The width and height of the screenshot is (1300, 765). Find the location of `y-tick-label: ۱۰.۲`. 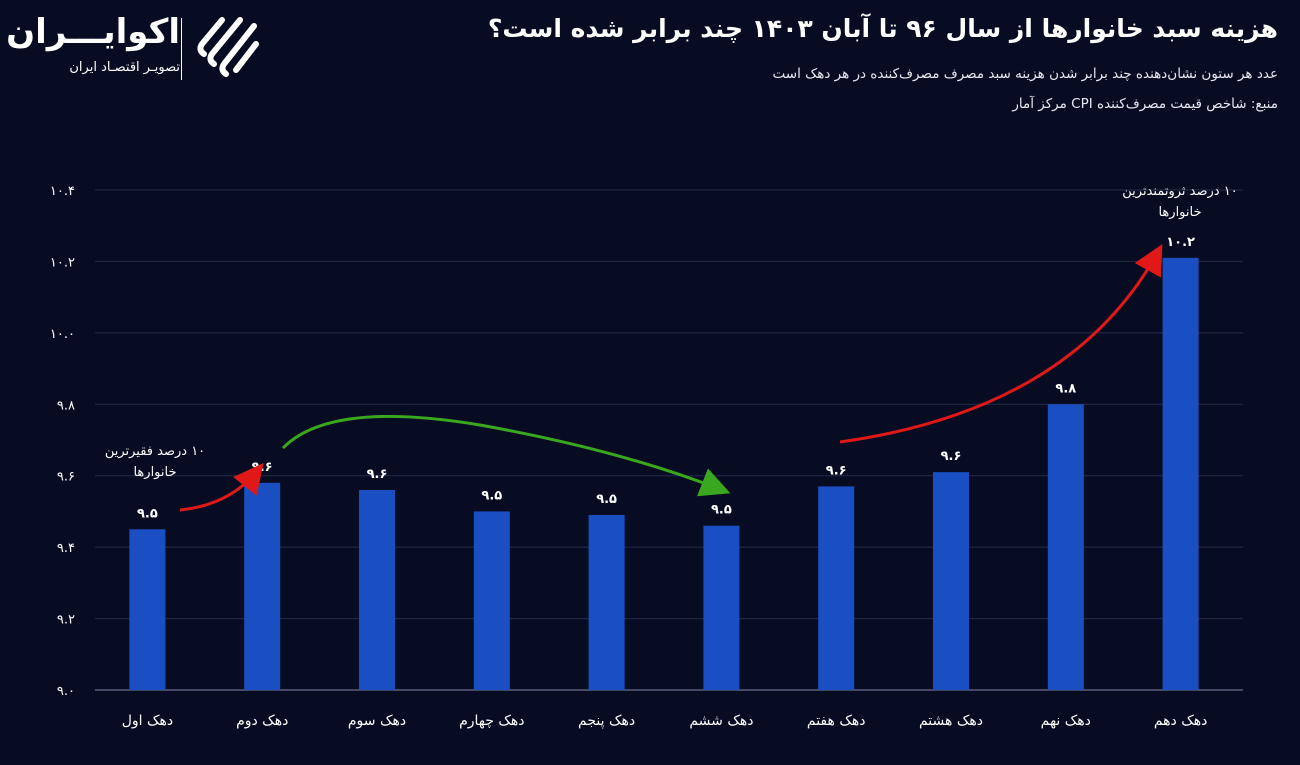

y-tick-label: ۱۰.۲ is located at coordinates (62, 262).